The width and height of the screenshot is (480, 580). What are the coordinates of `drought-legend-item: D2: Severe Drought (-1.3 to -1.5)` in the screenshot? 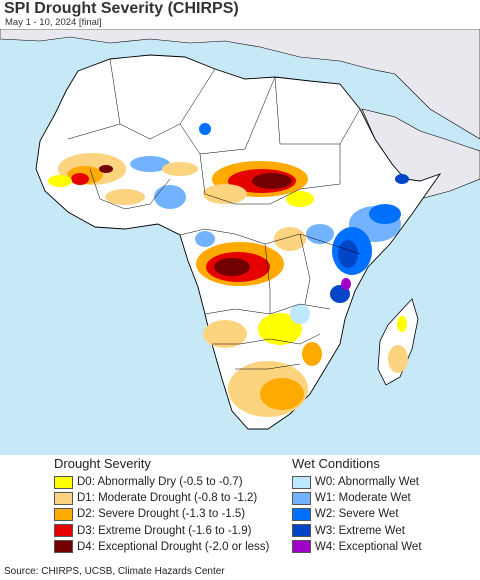 It's located at (161, 514).